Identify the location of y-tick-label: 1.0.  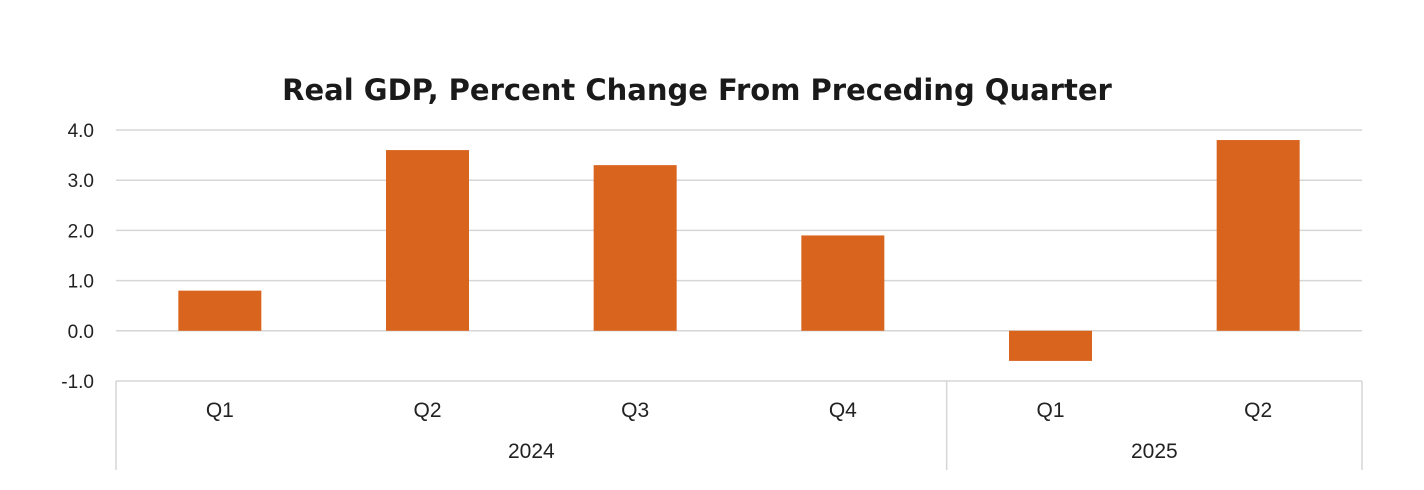
(81, 282).